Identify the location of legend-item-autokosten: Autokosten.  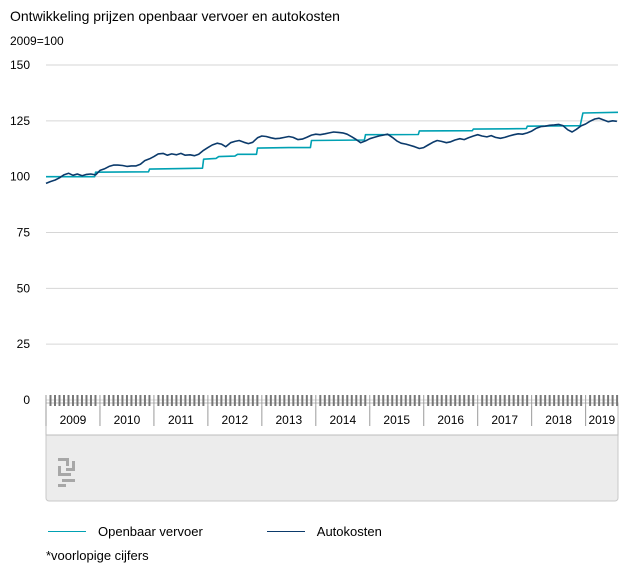
(324, 531).